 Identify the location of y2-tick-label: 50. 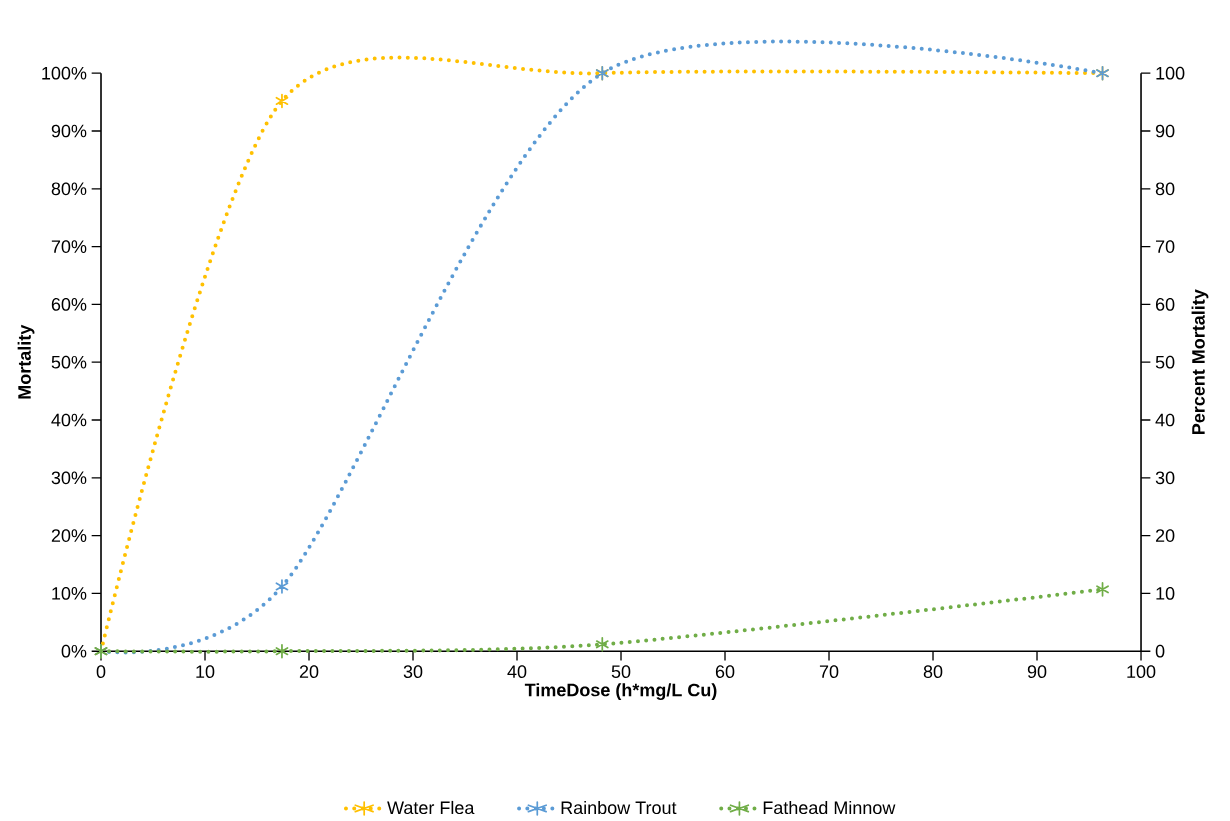
(1165, 362).